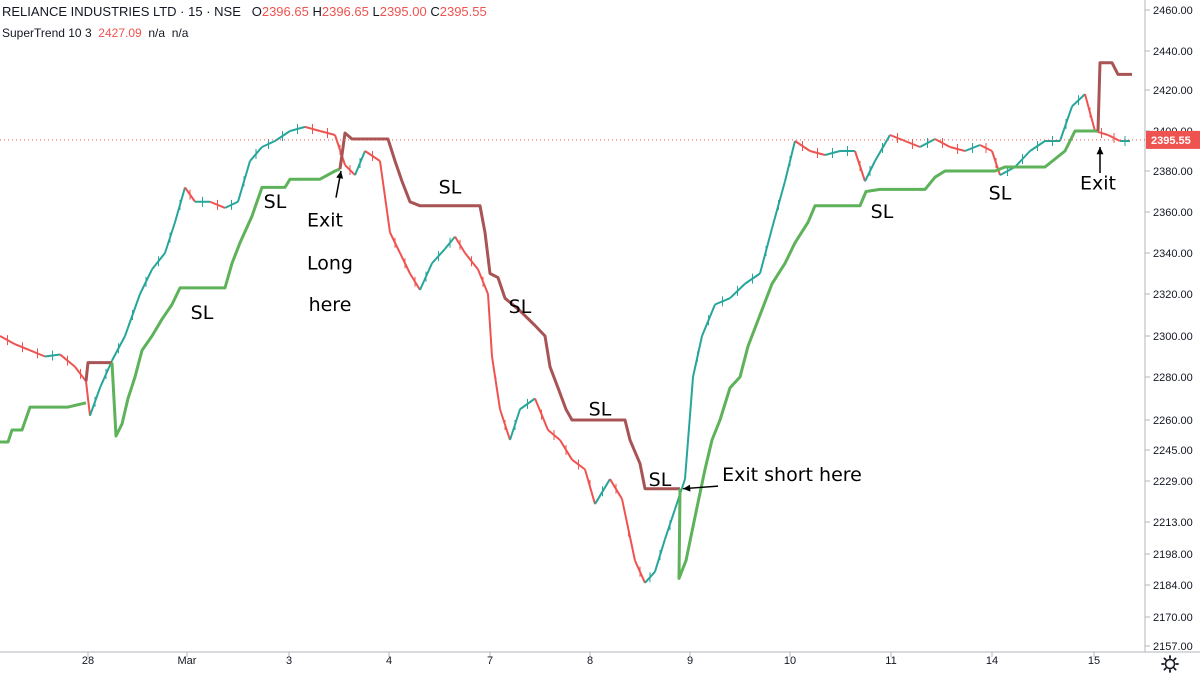  What do you see at coordinates (95, 33) in the screenshot?
I see `indicator-legend: SuperTrend 10 3 2427.09 n/a n/a` at bounding box center [95, 33].